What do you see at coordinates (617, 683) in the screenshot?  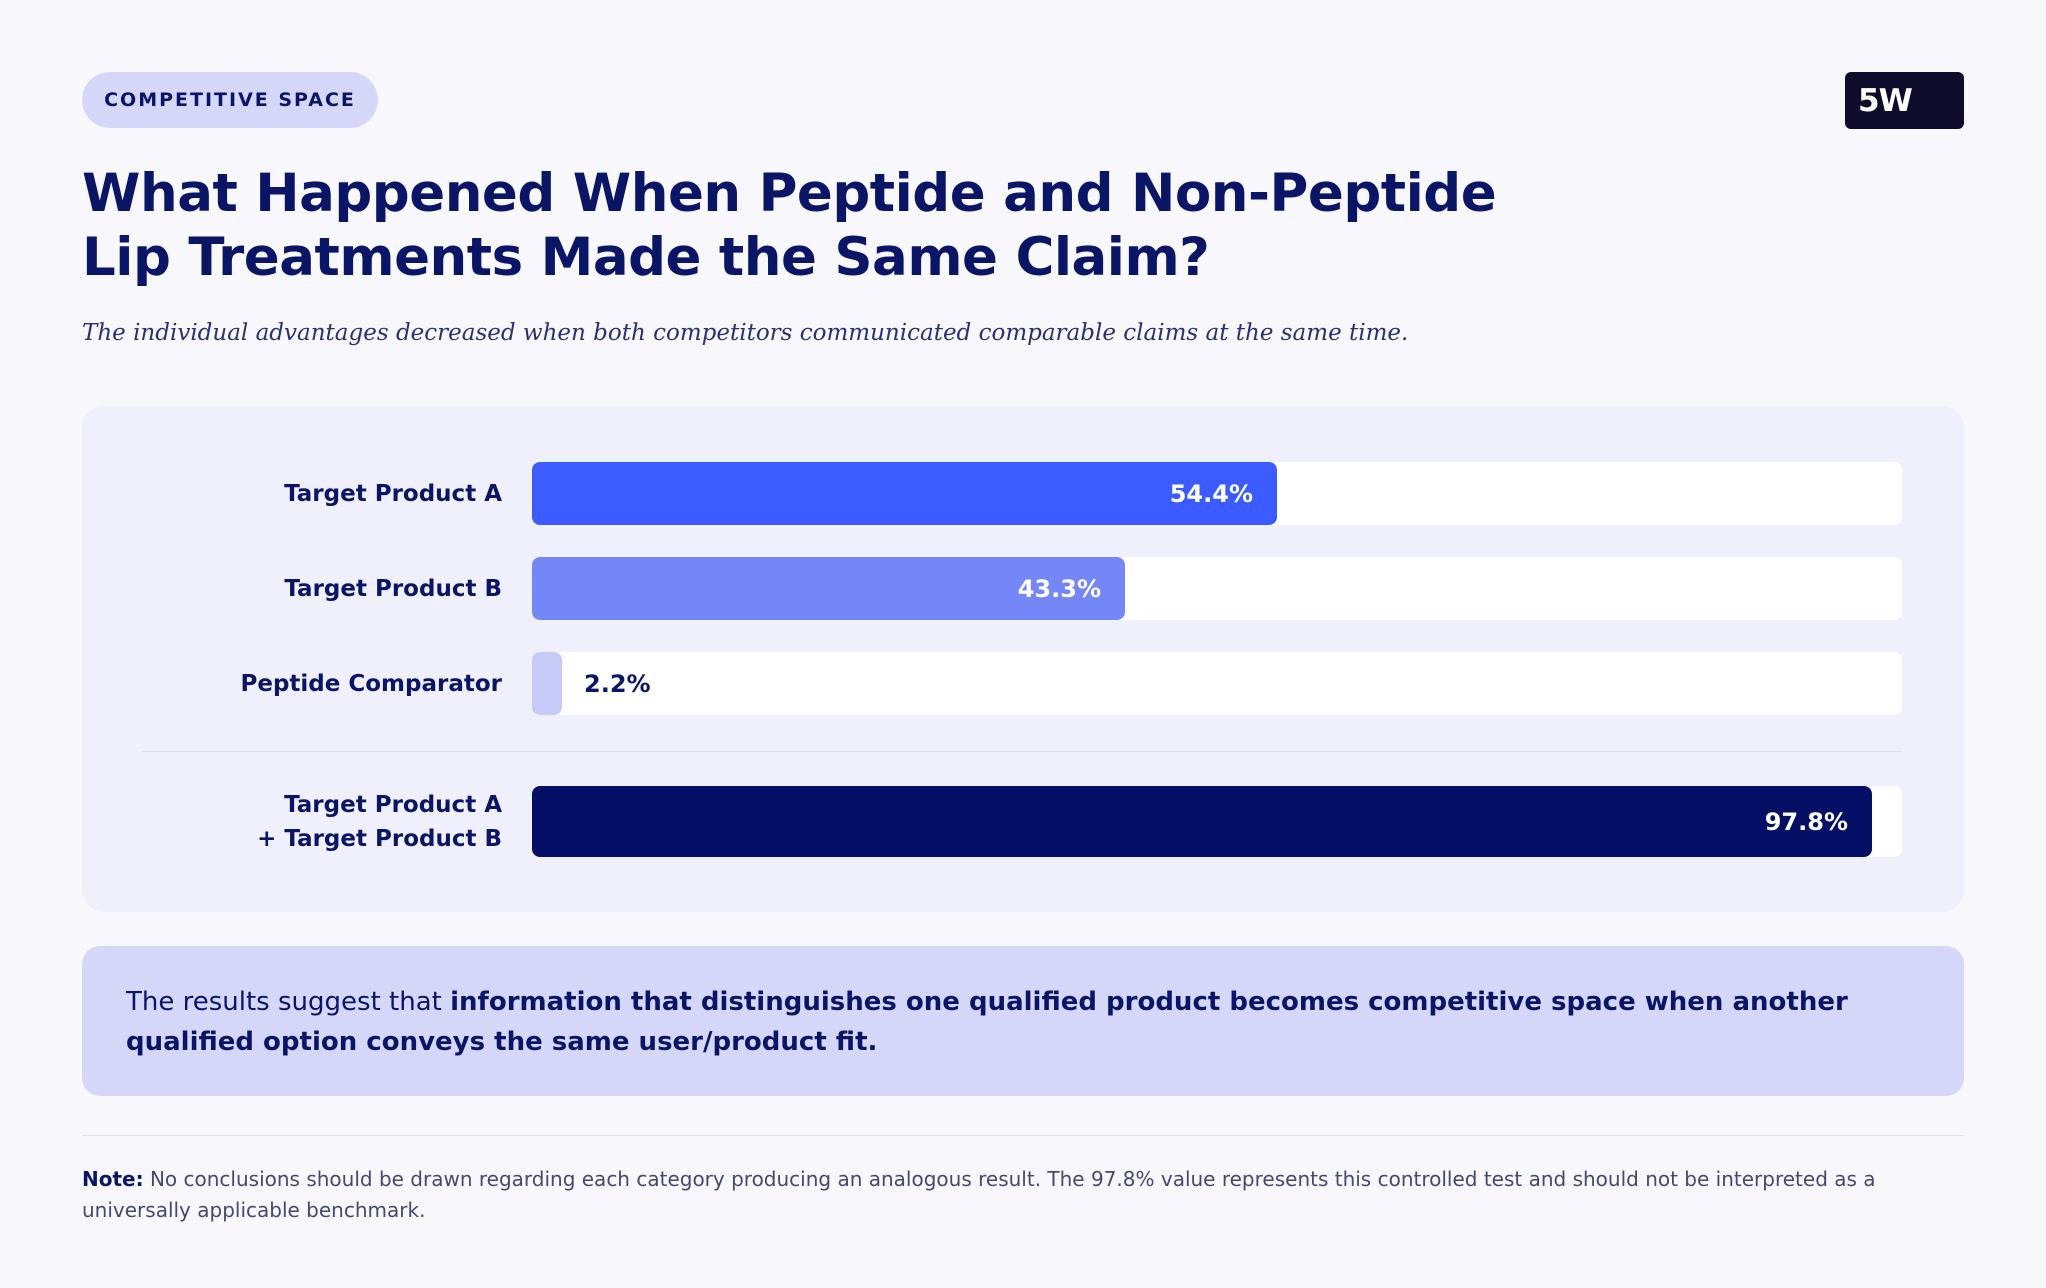 I see `bar-value-label: 2.2%` at bounding box center [617, 683].